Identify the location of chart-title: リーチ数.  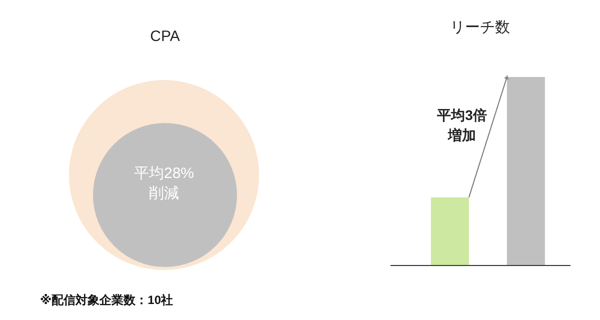
(480, 27).